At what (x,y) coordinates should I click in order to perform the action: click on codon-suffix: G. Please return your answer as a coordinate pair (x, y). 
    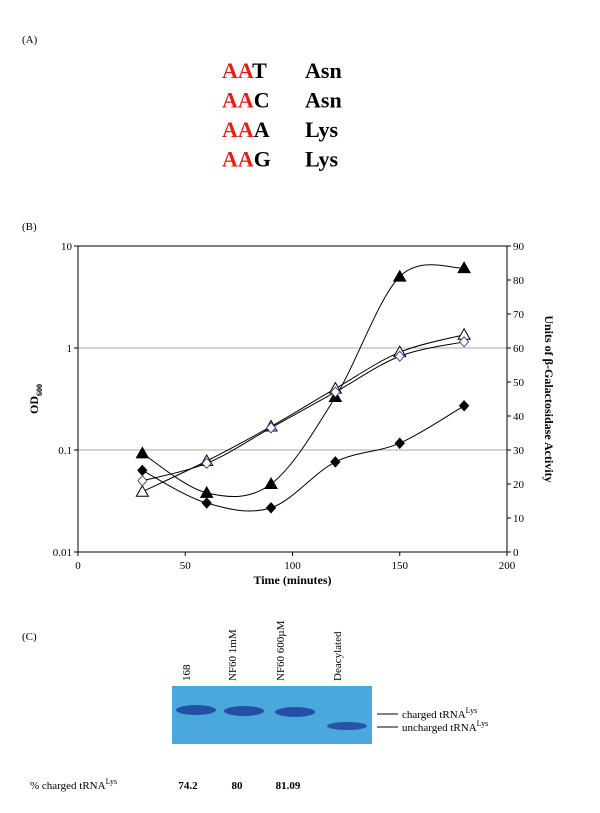
    Looking at the image, I should click on (262, 159).